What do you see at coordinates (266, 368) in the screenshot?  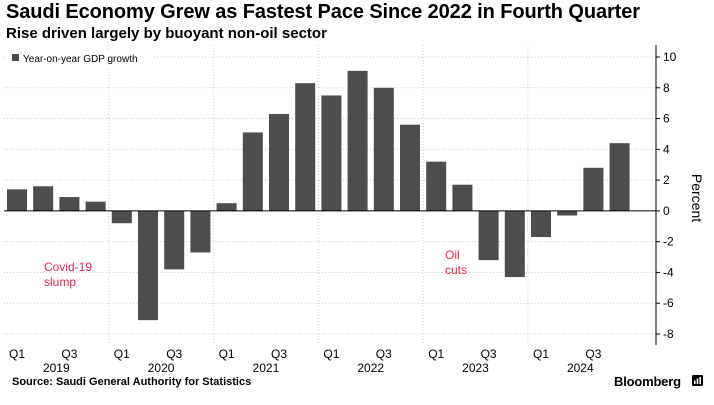 I see `year-label: 2021` at bounding box center [266, 368].